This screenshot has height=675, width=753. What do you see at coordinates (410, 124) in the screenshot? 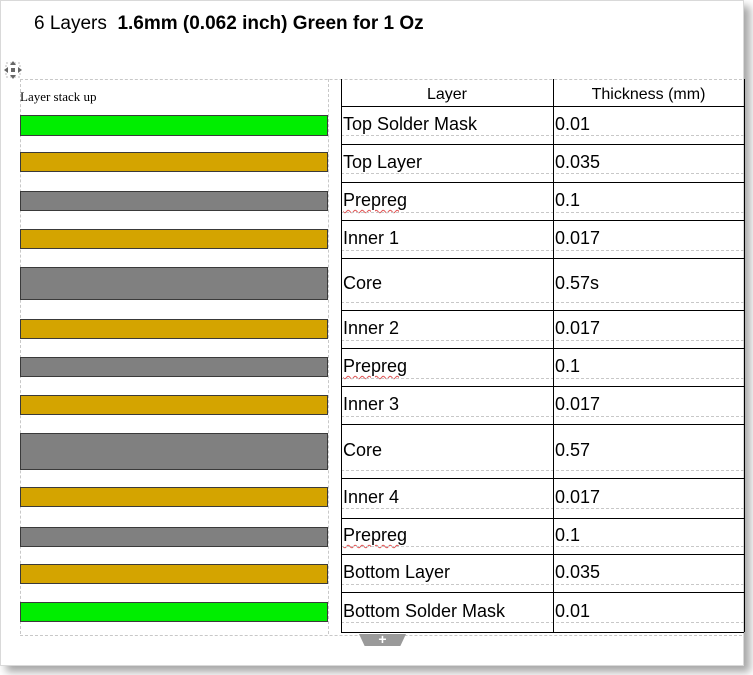
I see `layer-name: Top Solder Mask` at bounding box center [410, 124].